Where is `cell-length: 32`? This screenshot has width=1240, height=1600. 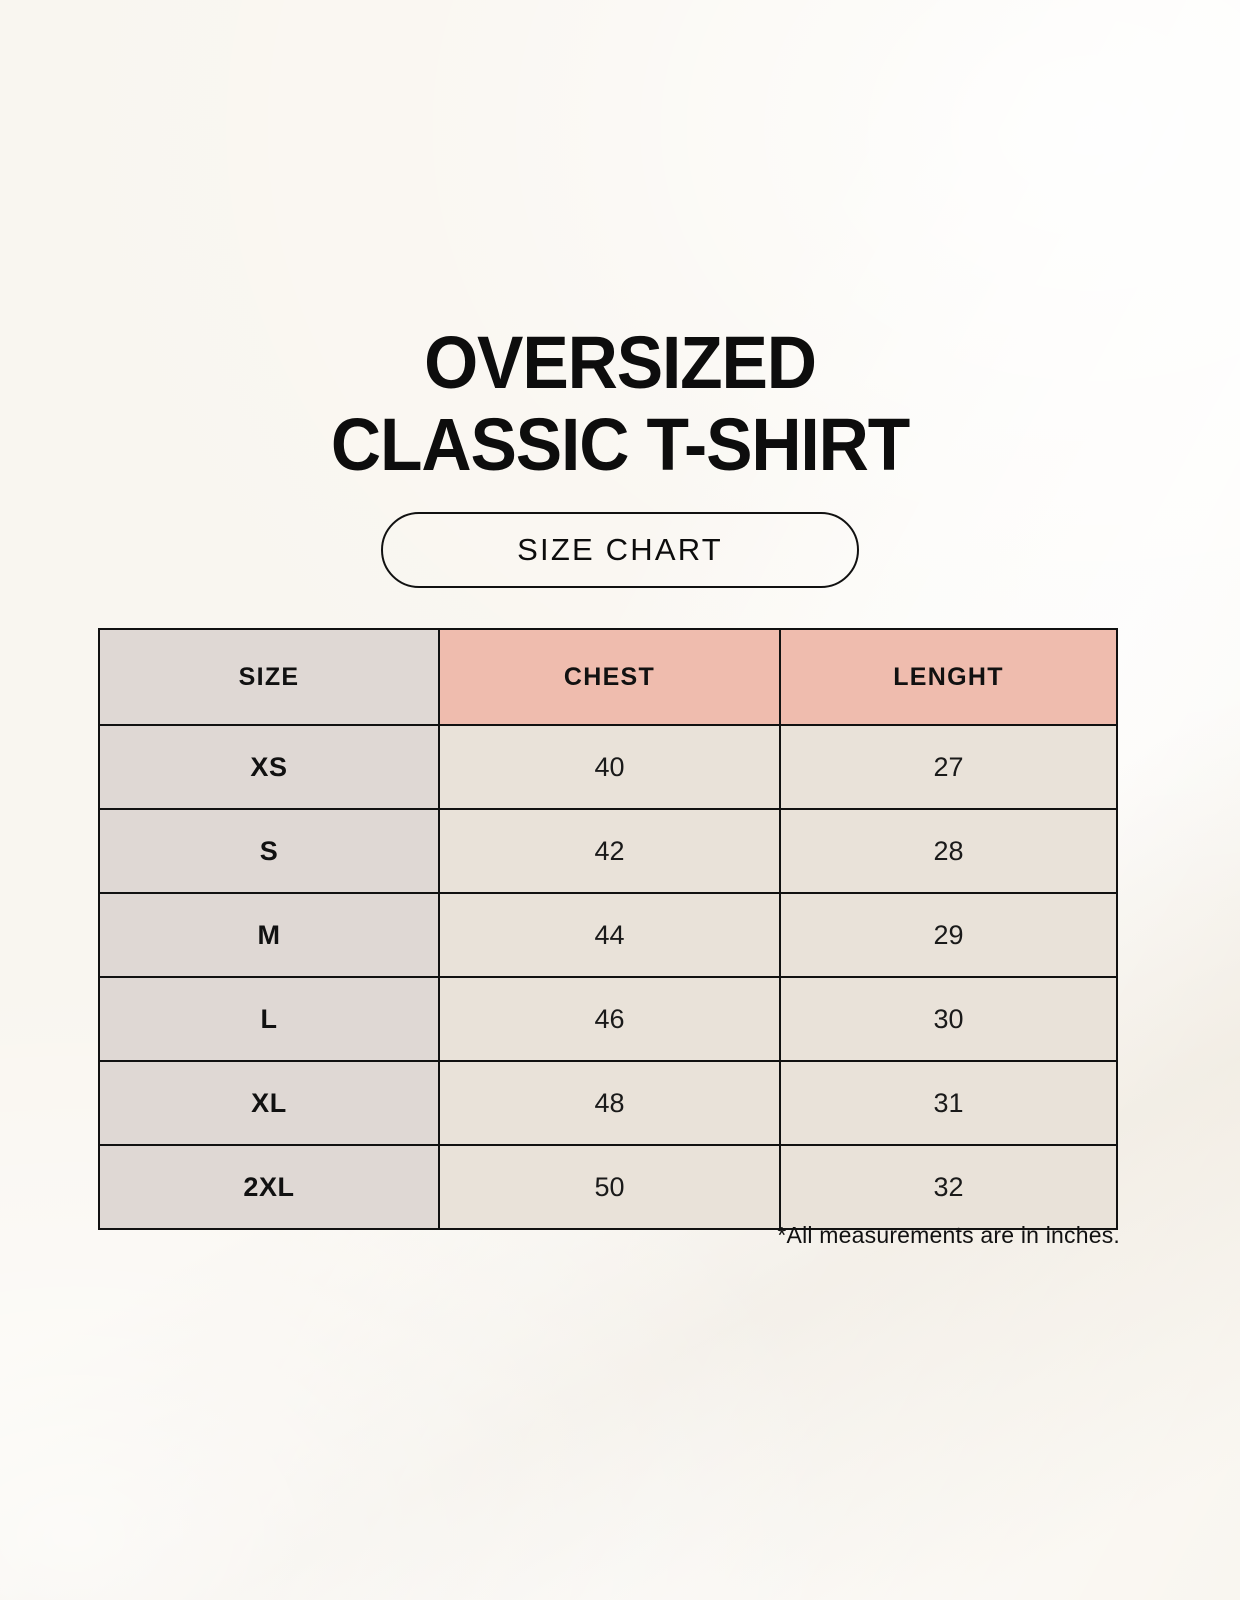
cell-length: 32 is located at coordinates (948, 1187).